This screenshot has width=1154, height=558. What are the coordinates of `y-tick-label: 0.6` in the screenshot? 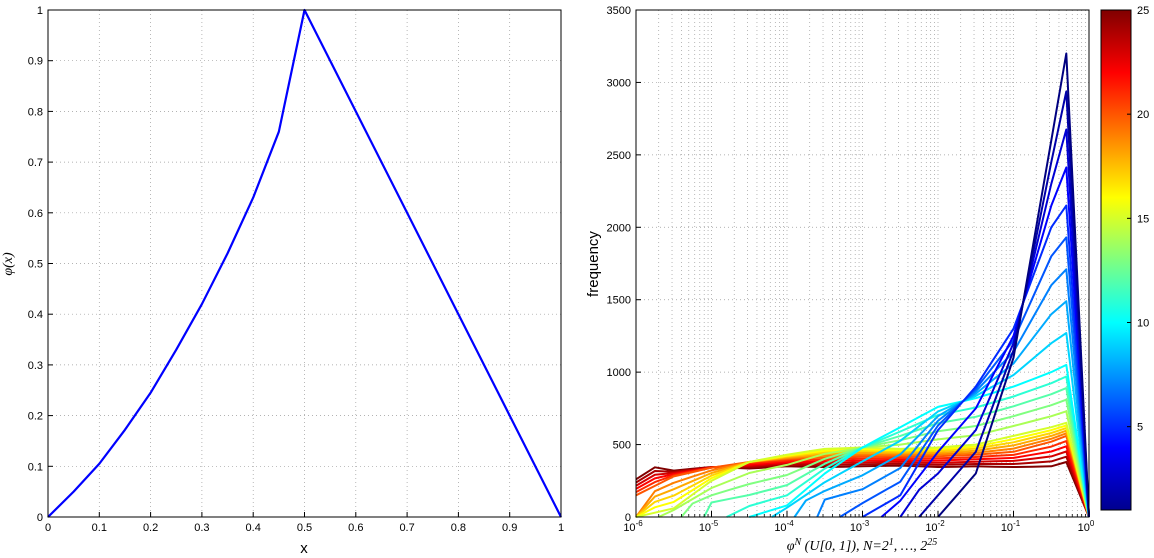 It's located at (35, 214).